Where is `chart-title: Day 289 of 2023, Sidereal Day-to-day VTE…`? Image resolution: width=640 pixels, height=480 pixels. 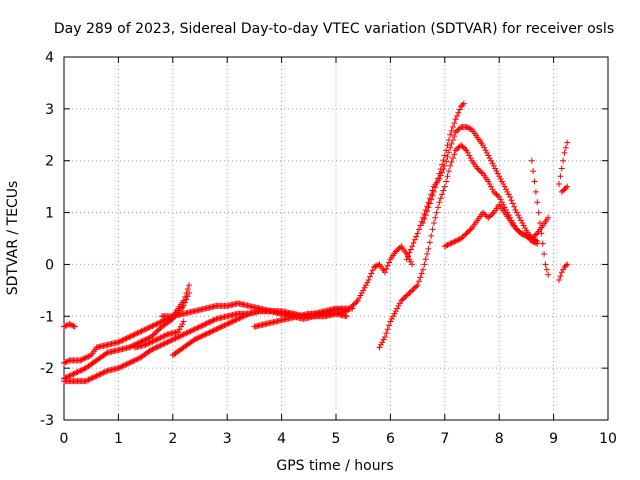
chart-title: Day 289 of 2023, Sidereal Day-to-day VTE… is located at coordinates (334, 29).